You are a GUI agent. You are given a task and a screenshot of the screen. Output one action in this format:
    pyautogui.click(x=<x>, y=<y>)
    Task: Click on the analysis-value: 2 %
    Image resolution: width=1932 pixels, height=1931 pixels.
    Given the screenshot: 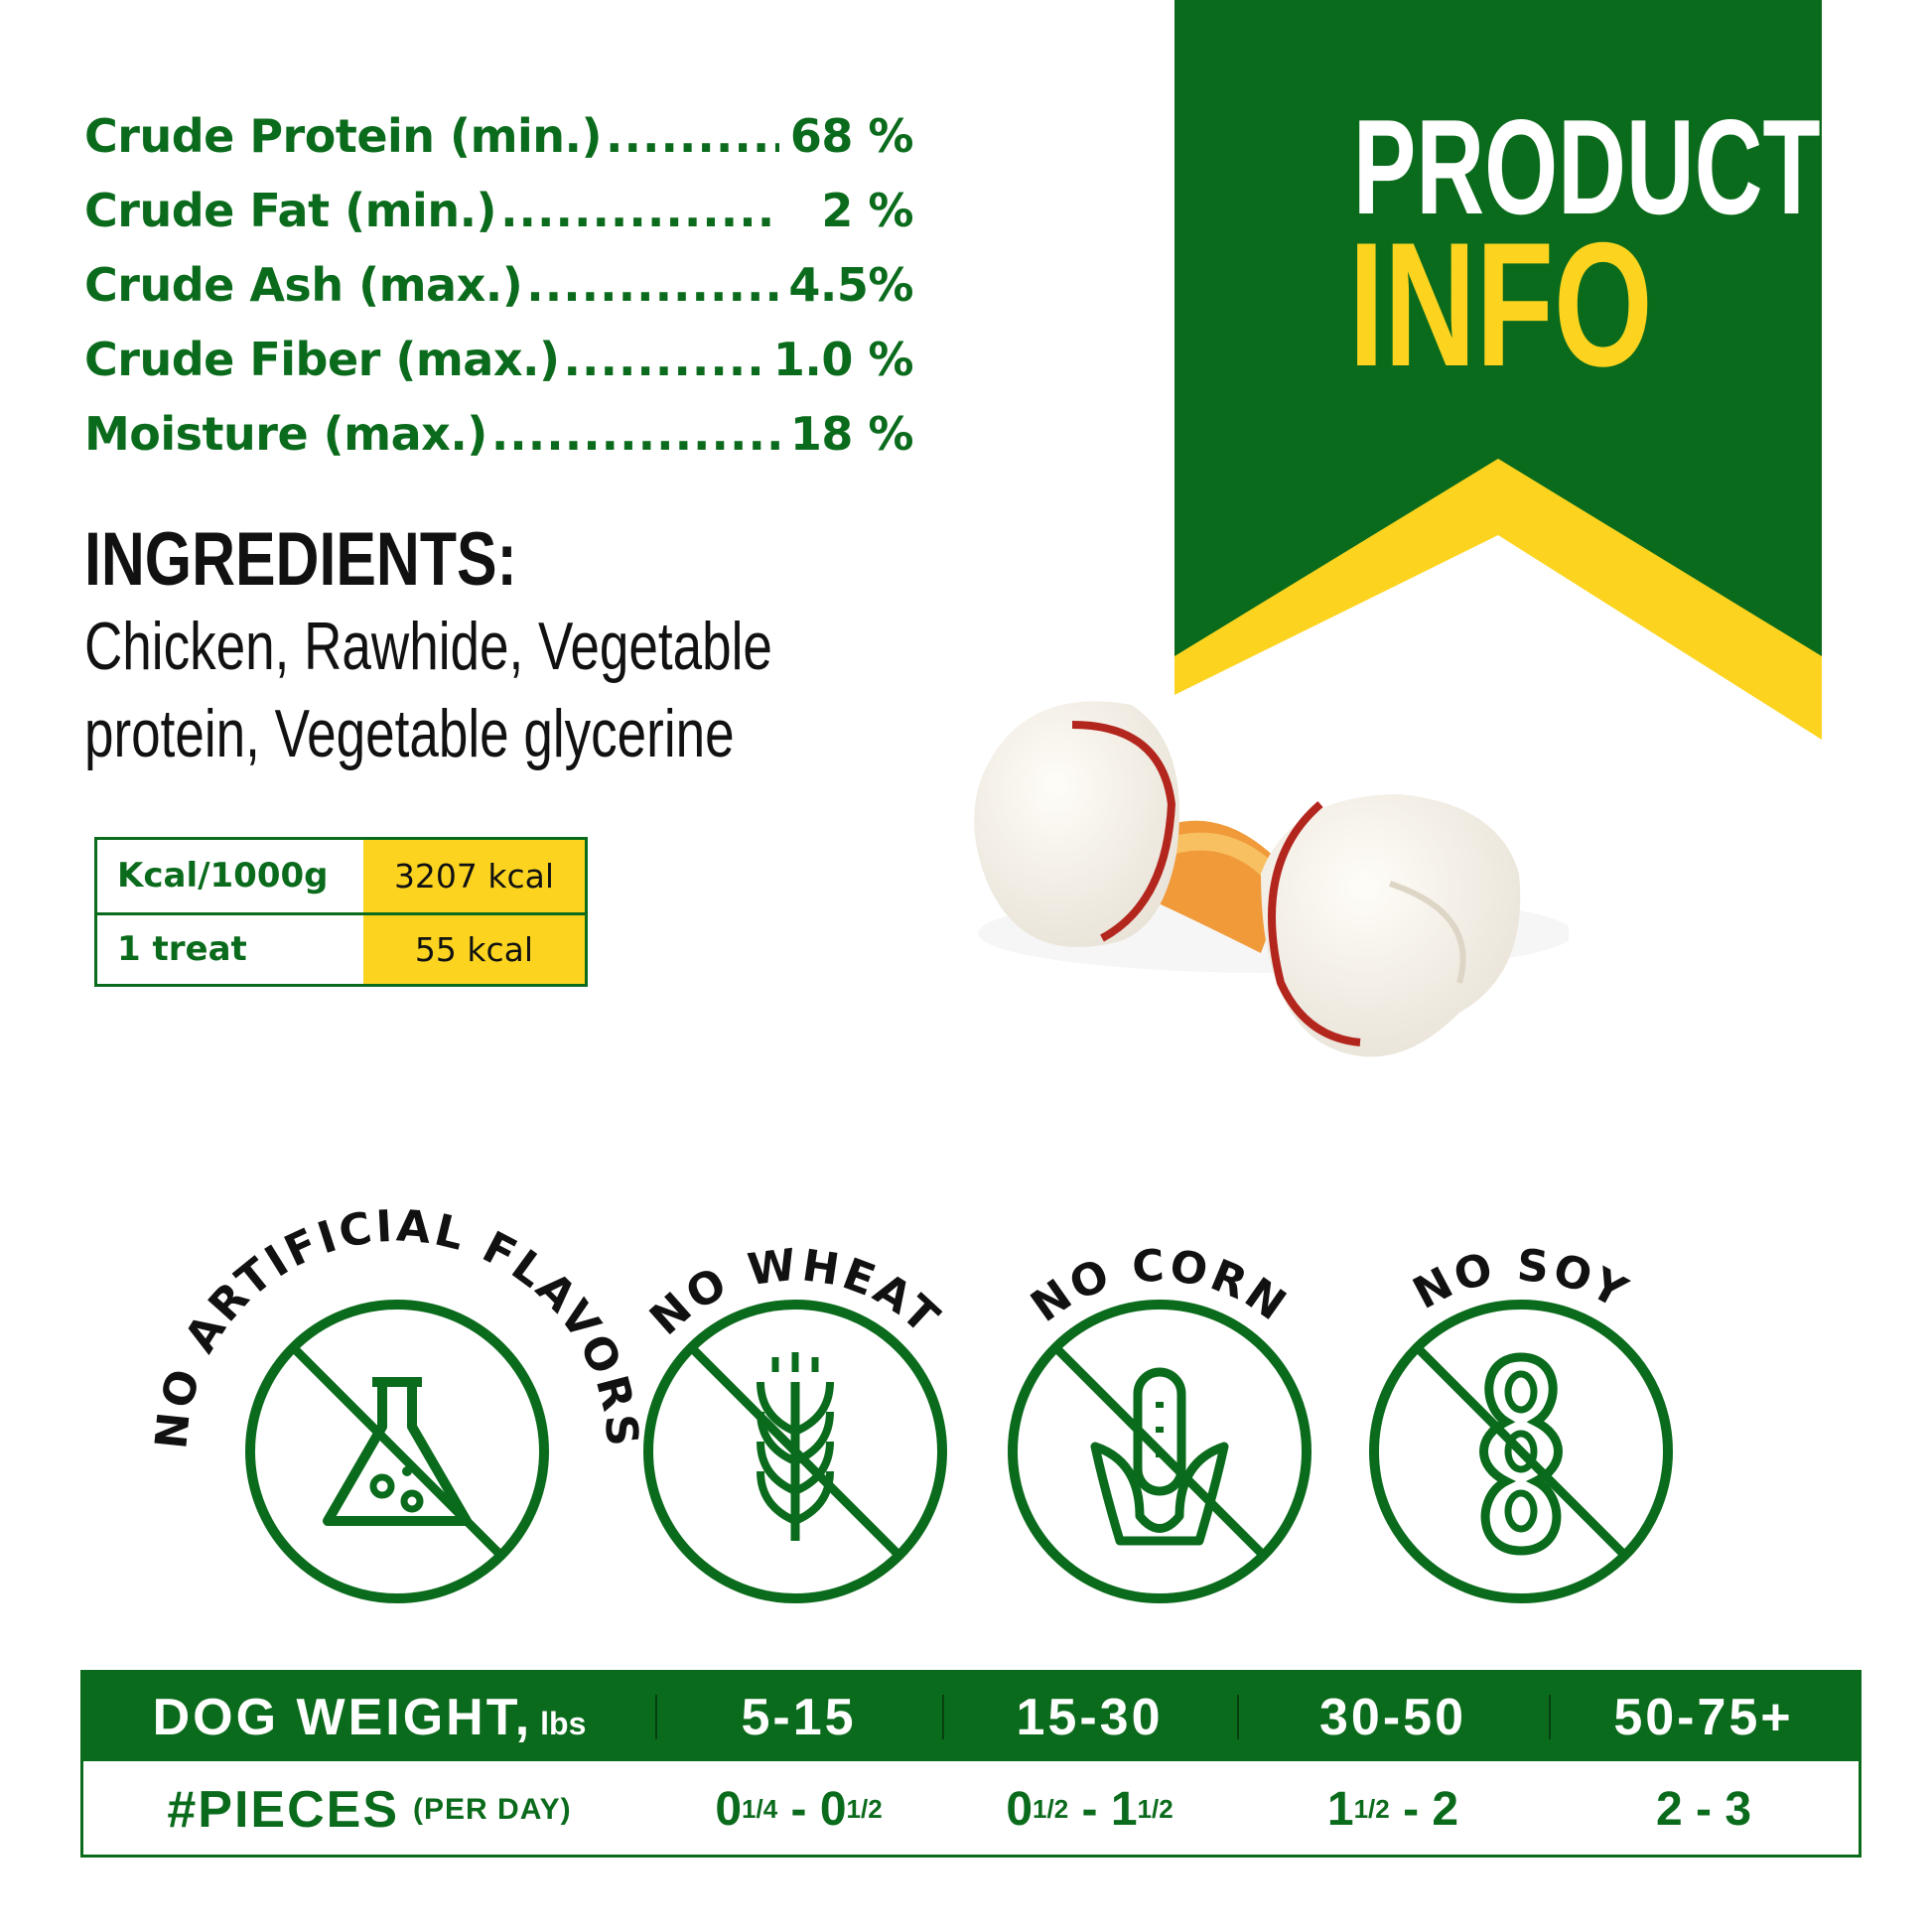 What is the action you would take?
    pyautogui.click(x=867, y=210)
    